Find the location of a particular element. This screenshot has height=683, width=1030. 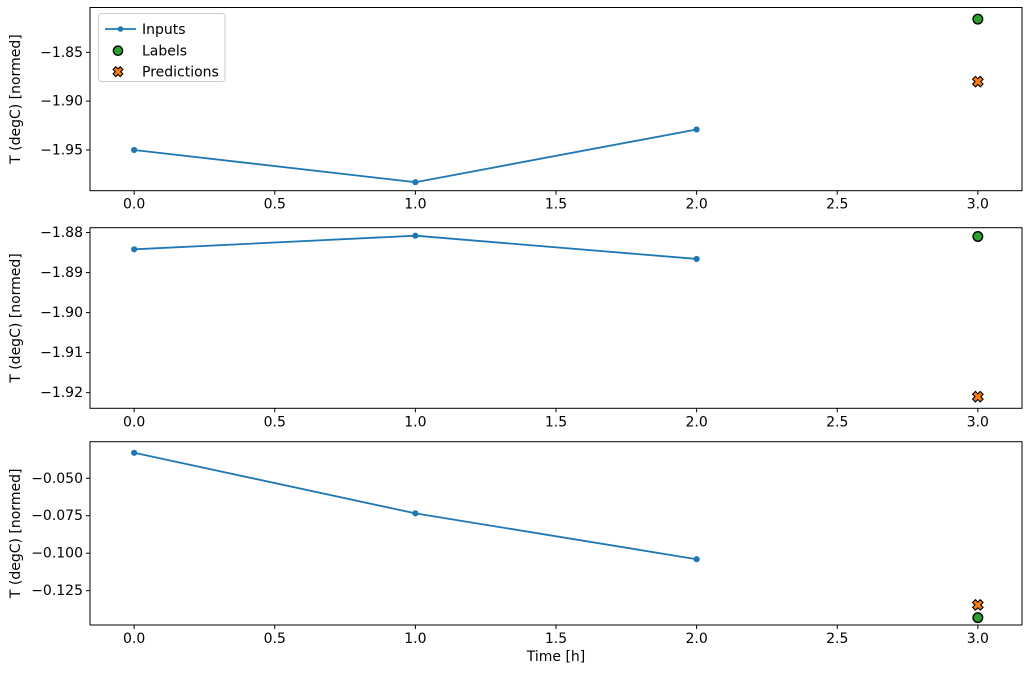

y-tick-label: −1.92 is located at coordinates (61, 393).